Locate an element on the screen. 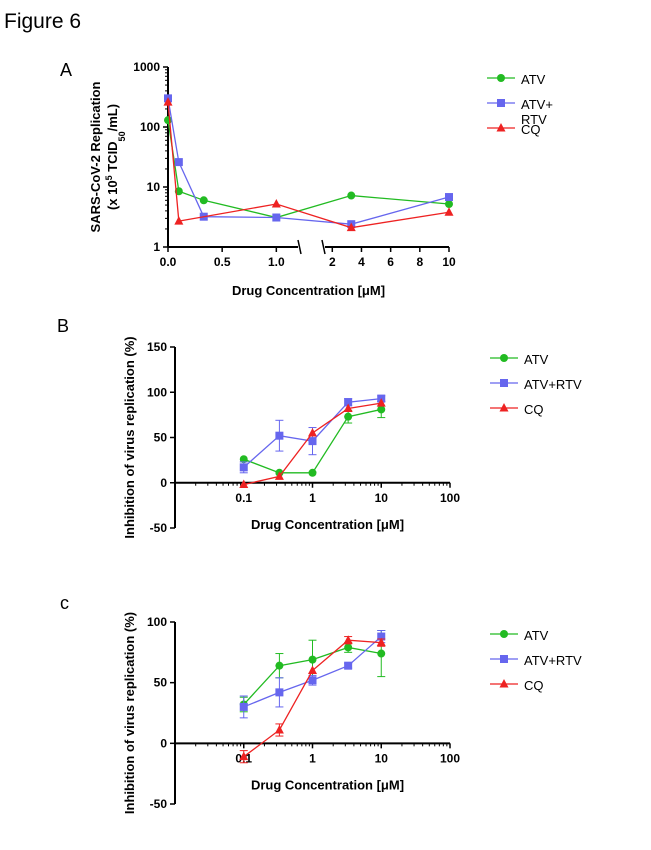 The height and width of the screenshot is (850, 651). legend-label-atv-rtv: ATV+ RTV is located at coordinates (537, 112).